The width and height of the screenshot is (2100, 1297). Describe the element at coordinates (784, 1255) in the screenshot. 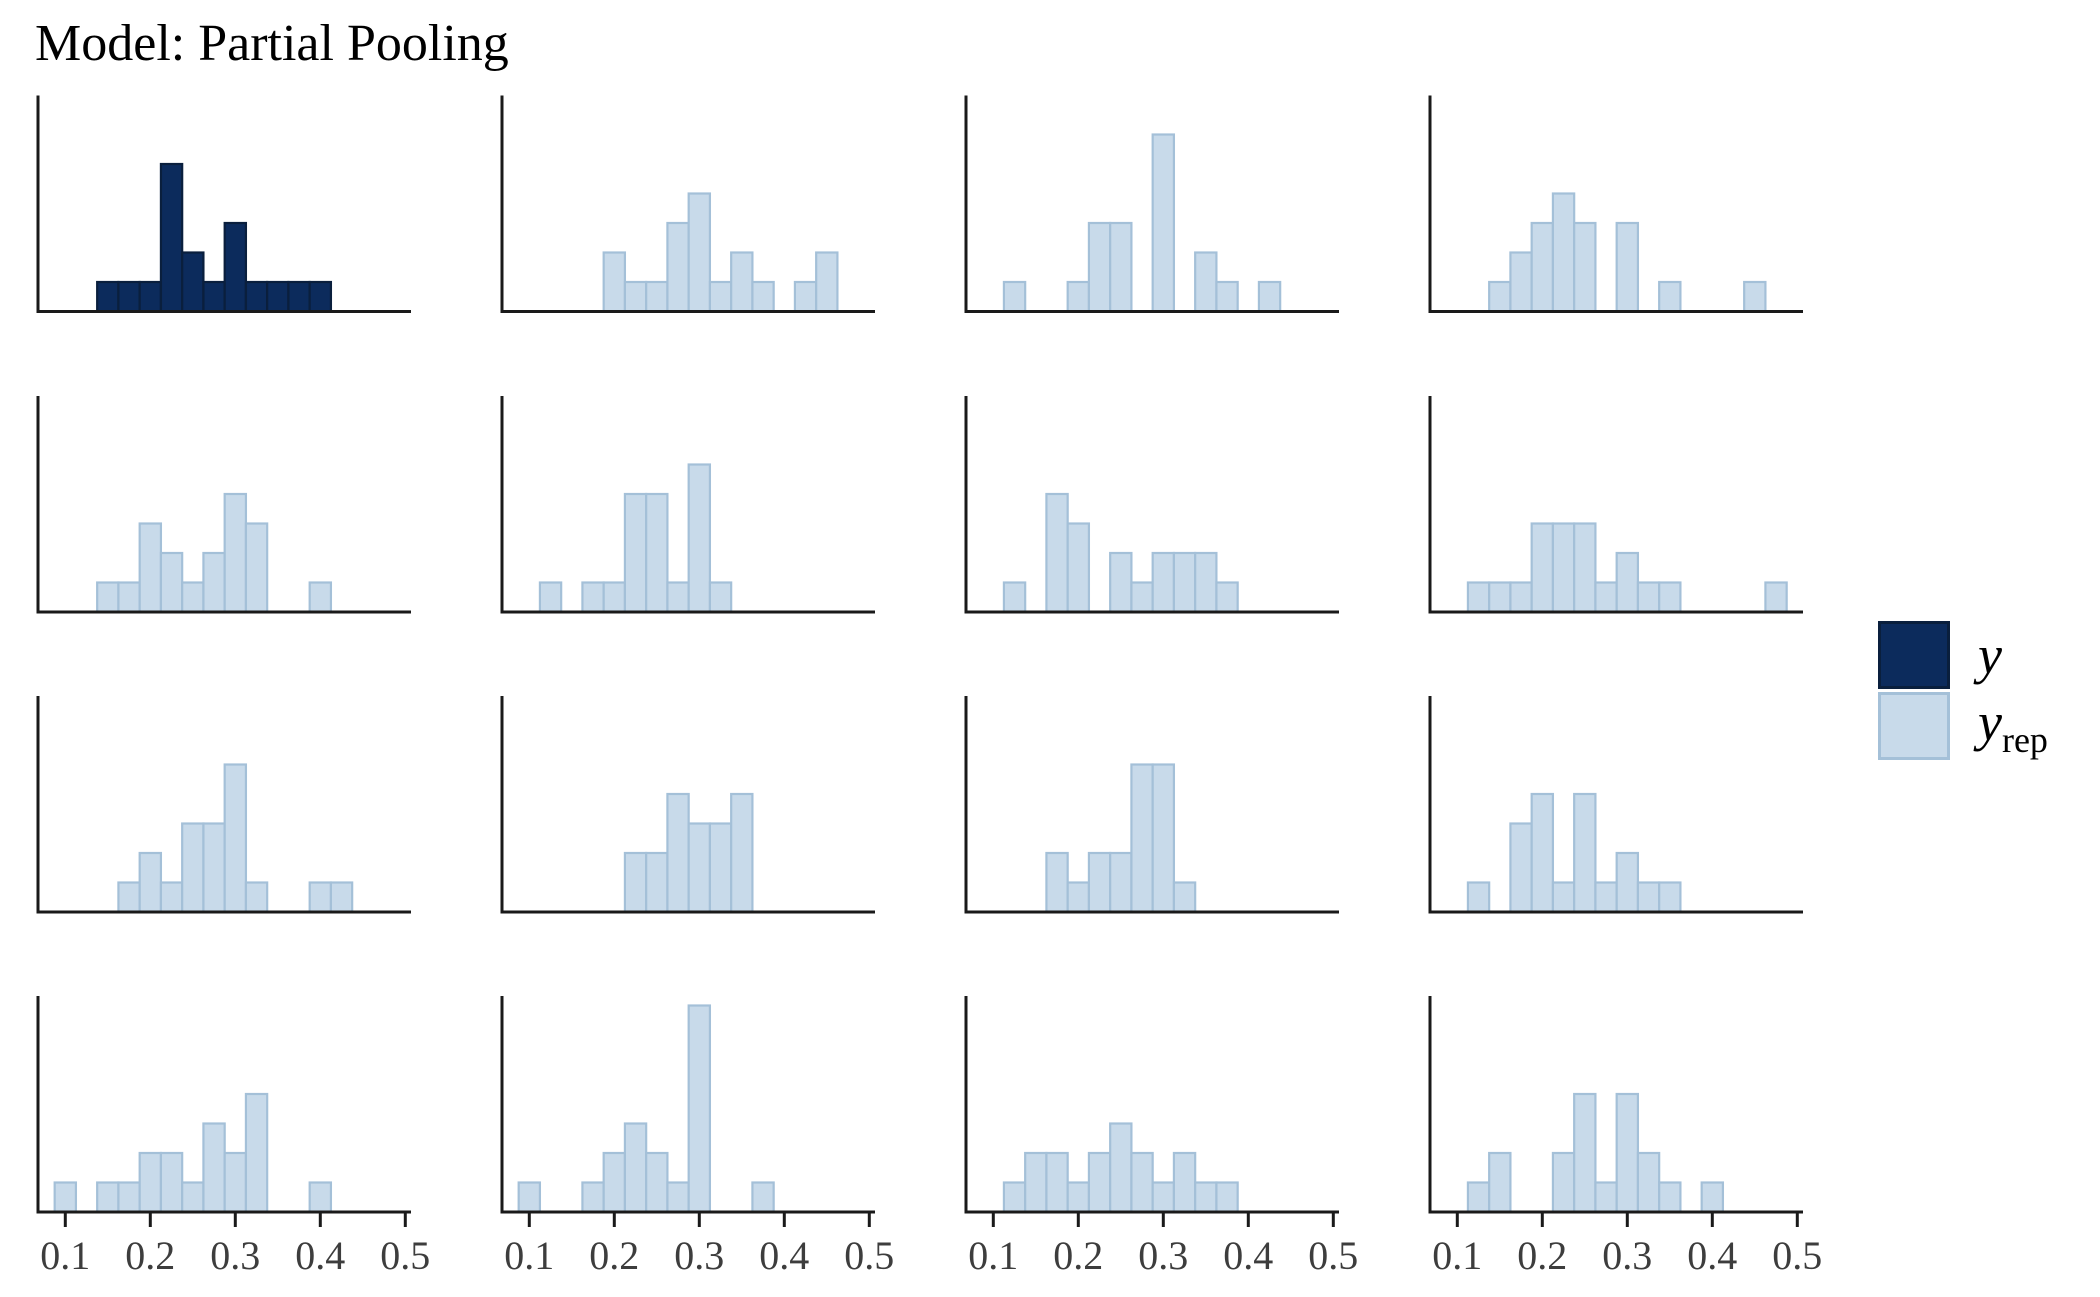

I see `axis-tick-label: 0.4` at that location.